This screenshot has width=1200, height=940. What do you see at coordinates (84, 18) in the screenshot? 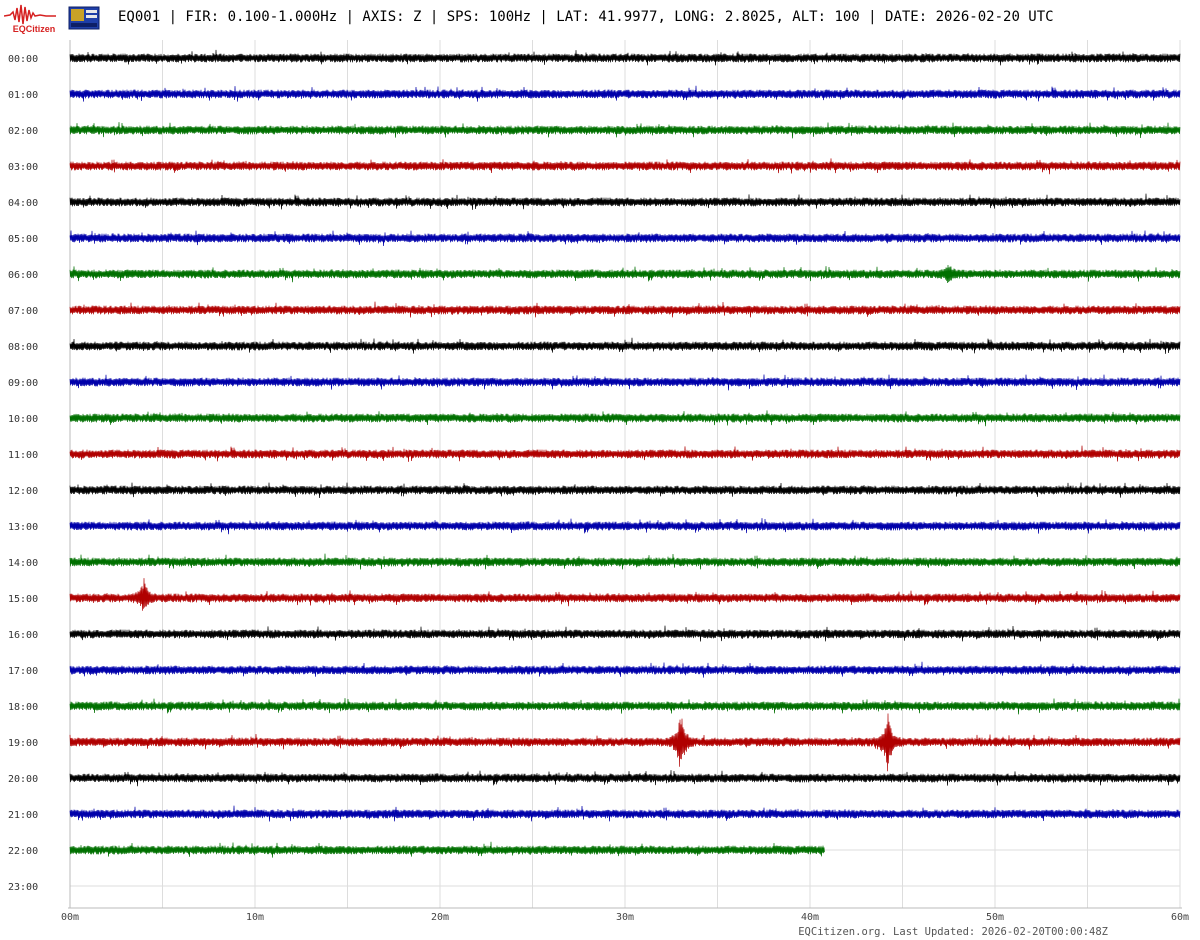
I see `sensor-chip-icon` at bounding box center [84, 18].